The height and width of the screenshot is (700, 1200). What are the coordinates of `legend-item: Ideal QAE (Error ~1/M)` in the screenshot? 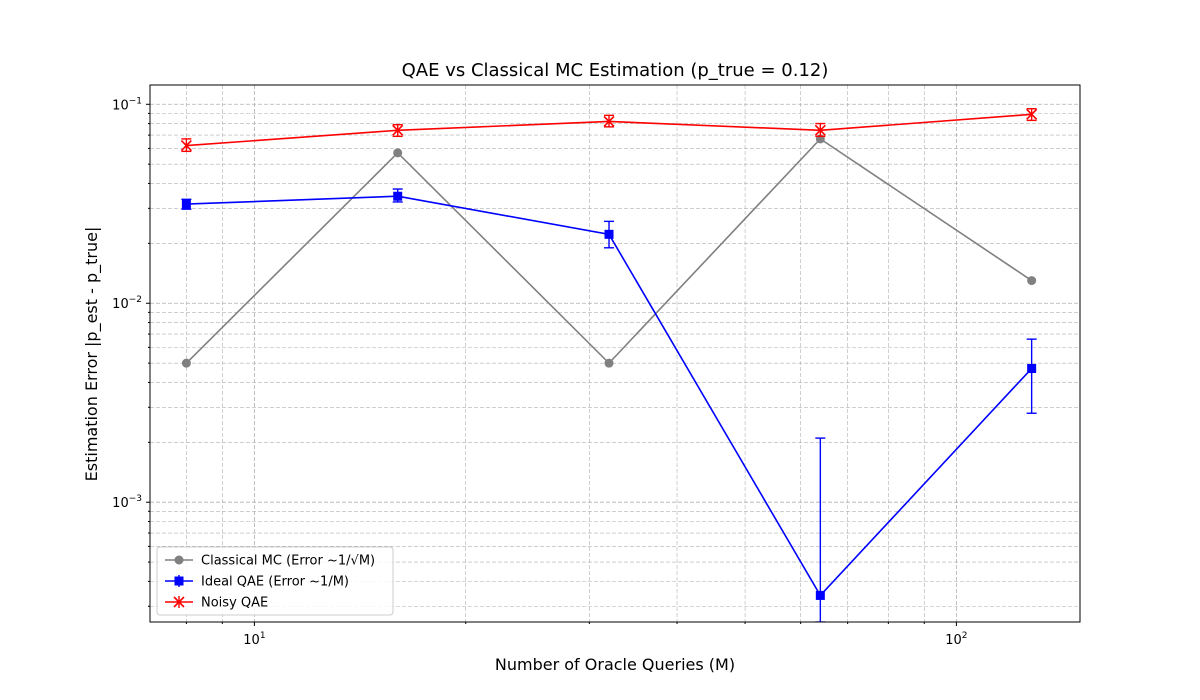 It's located at (257, 582).